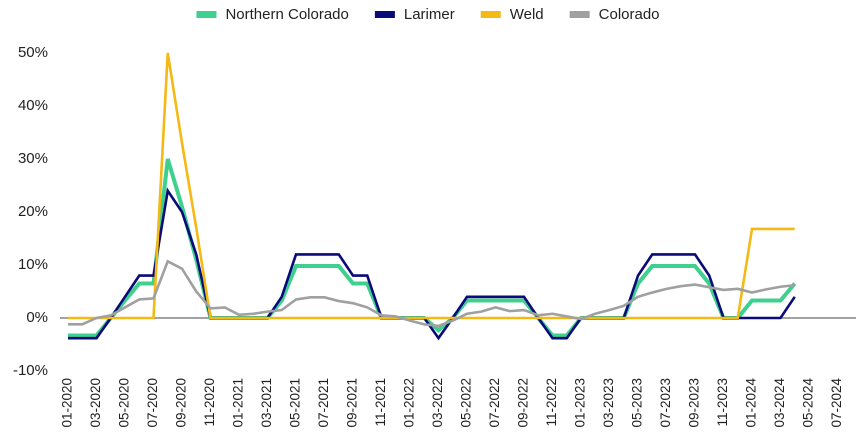 The image size is (856, 441). I want to click on legend-label: Colorado, so click(629, 14).